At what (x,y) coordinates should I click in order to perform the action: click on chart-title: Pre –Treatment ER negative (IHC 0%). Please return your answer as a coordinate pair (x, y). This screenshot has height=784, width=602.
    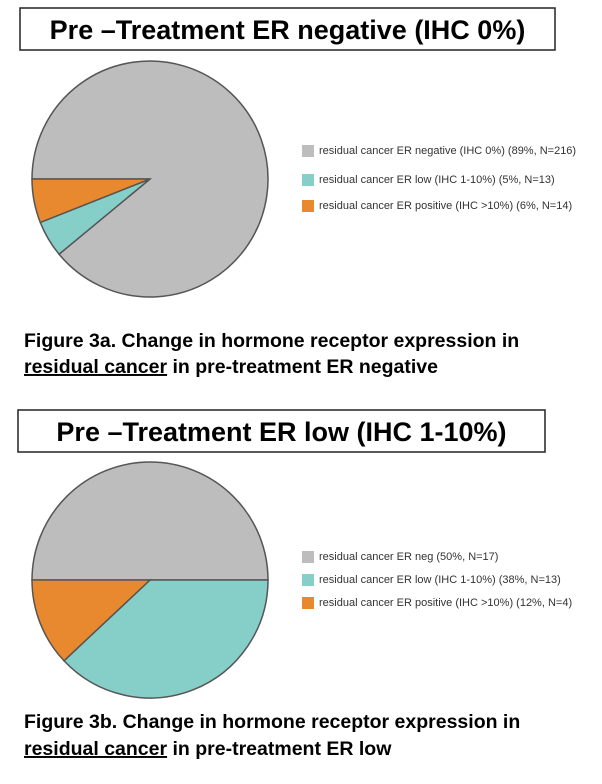
    Looking at the image, I should click on (288, 30).